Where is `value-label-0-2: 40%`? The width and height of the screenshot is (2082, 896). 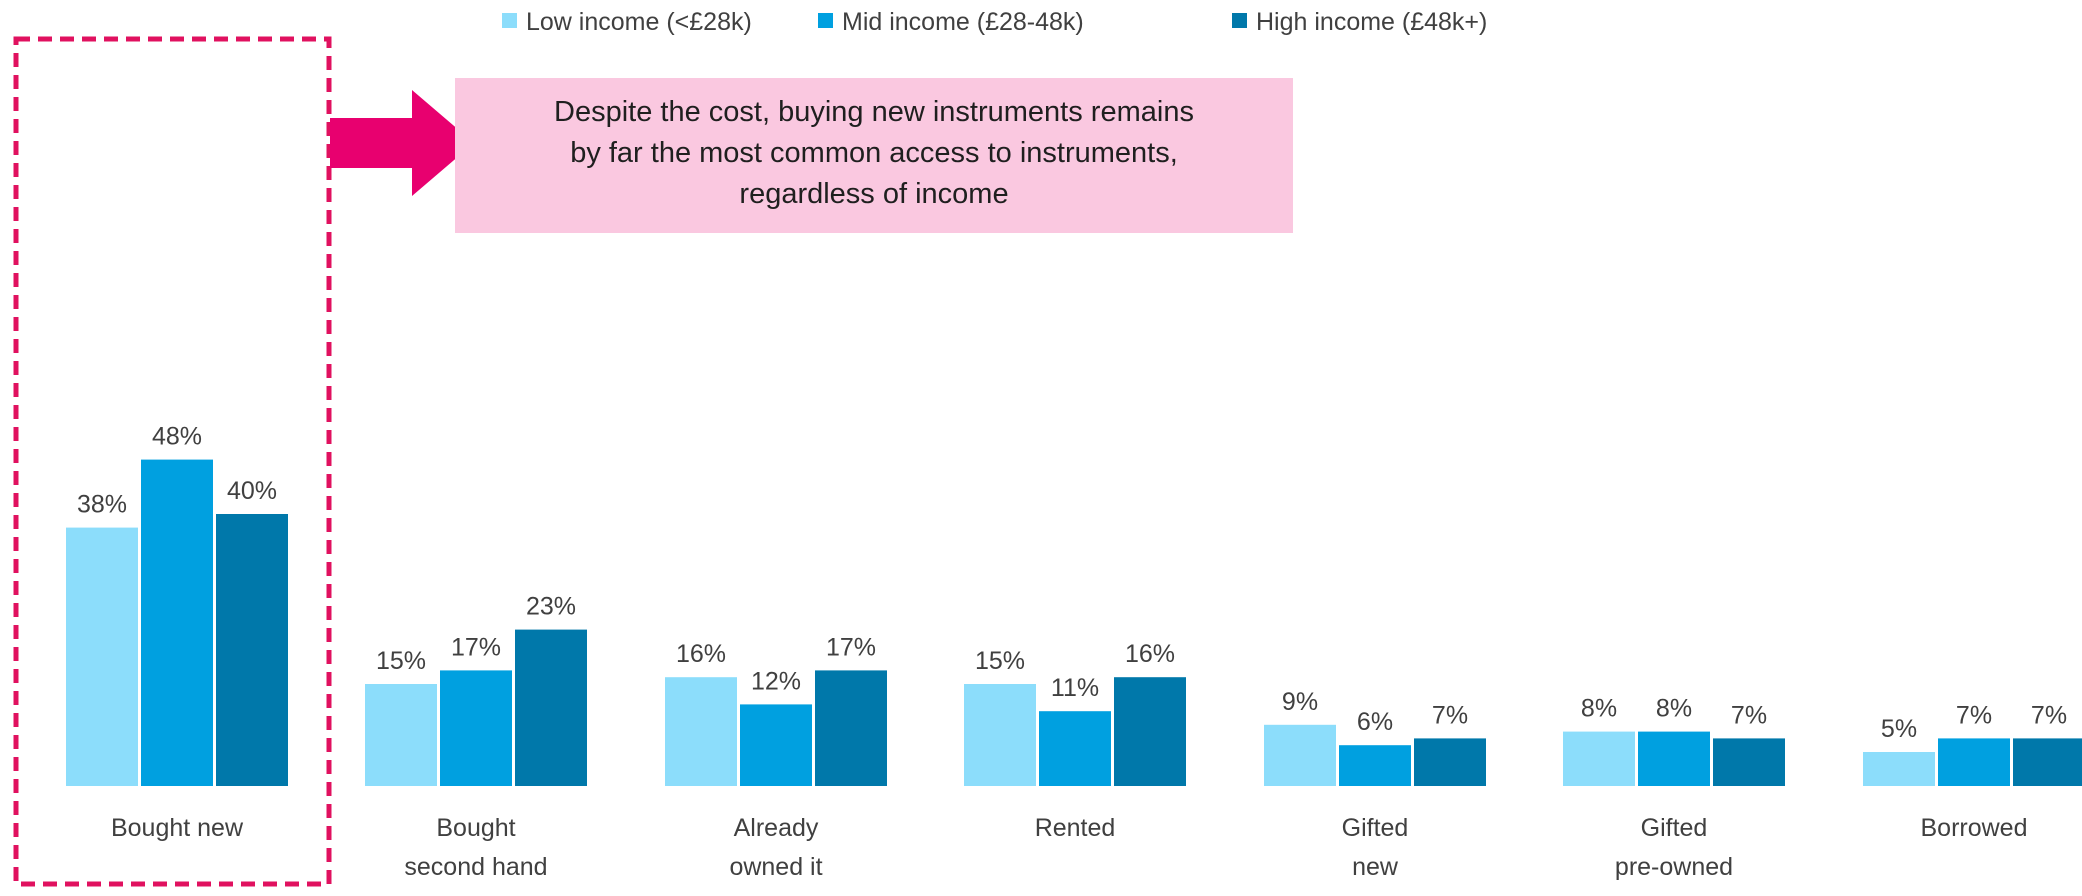
value-label-0-2: 40% is located at coordinates (252, 491).